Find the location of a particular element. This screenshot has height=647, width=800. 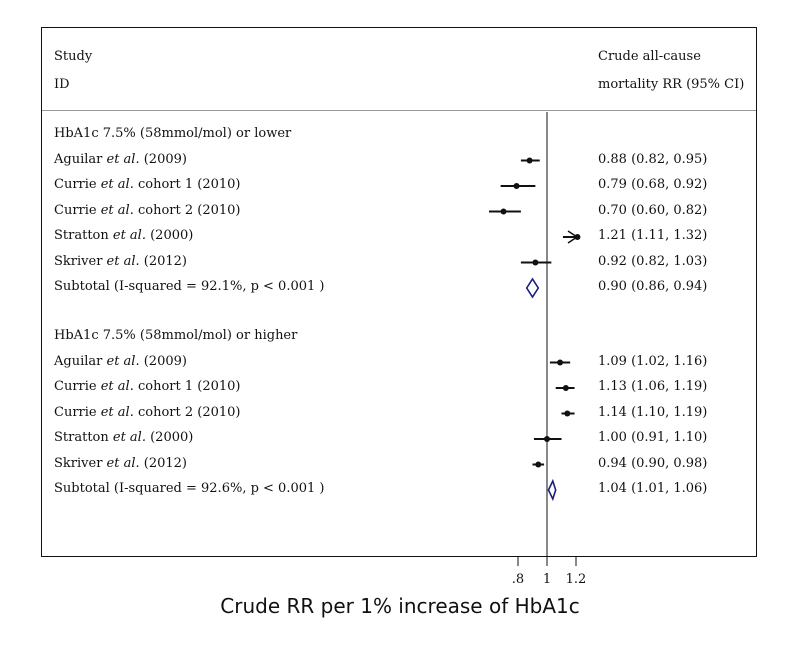

study-ci-value: 0.79 (0.68, 0.92) is located at coordinates (653, 184).